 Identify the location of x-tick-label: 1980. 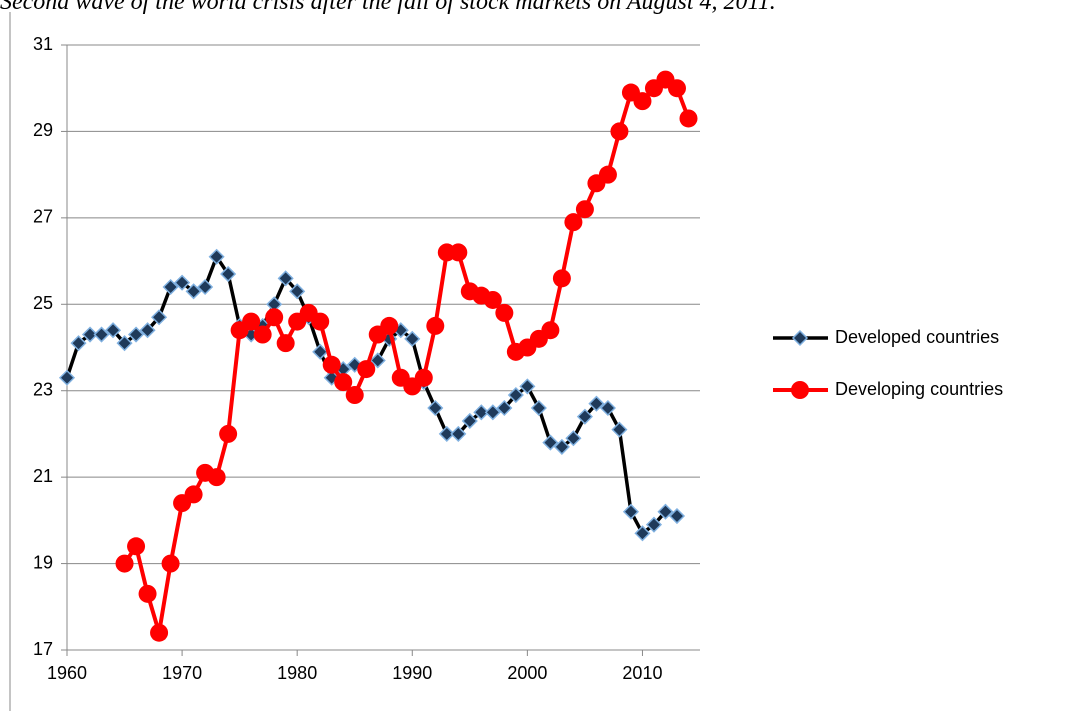
(297, 673).